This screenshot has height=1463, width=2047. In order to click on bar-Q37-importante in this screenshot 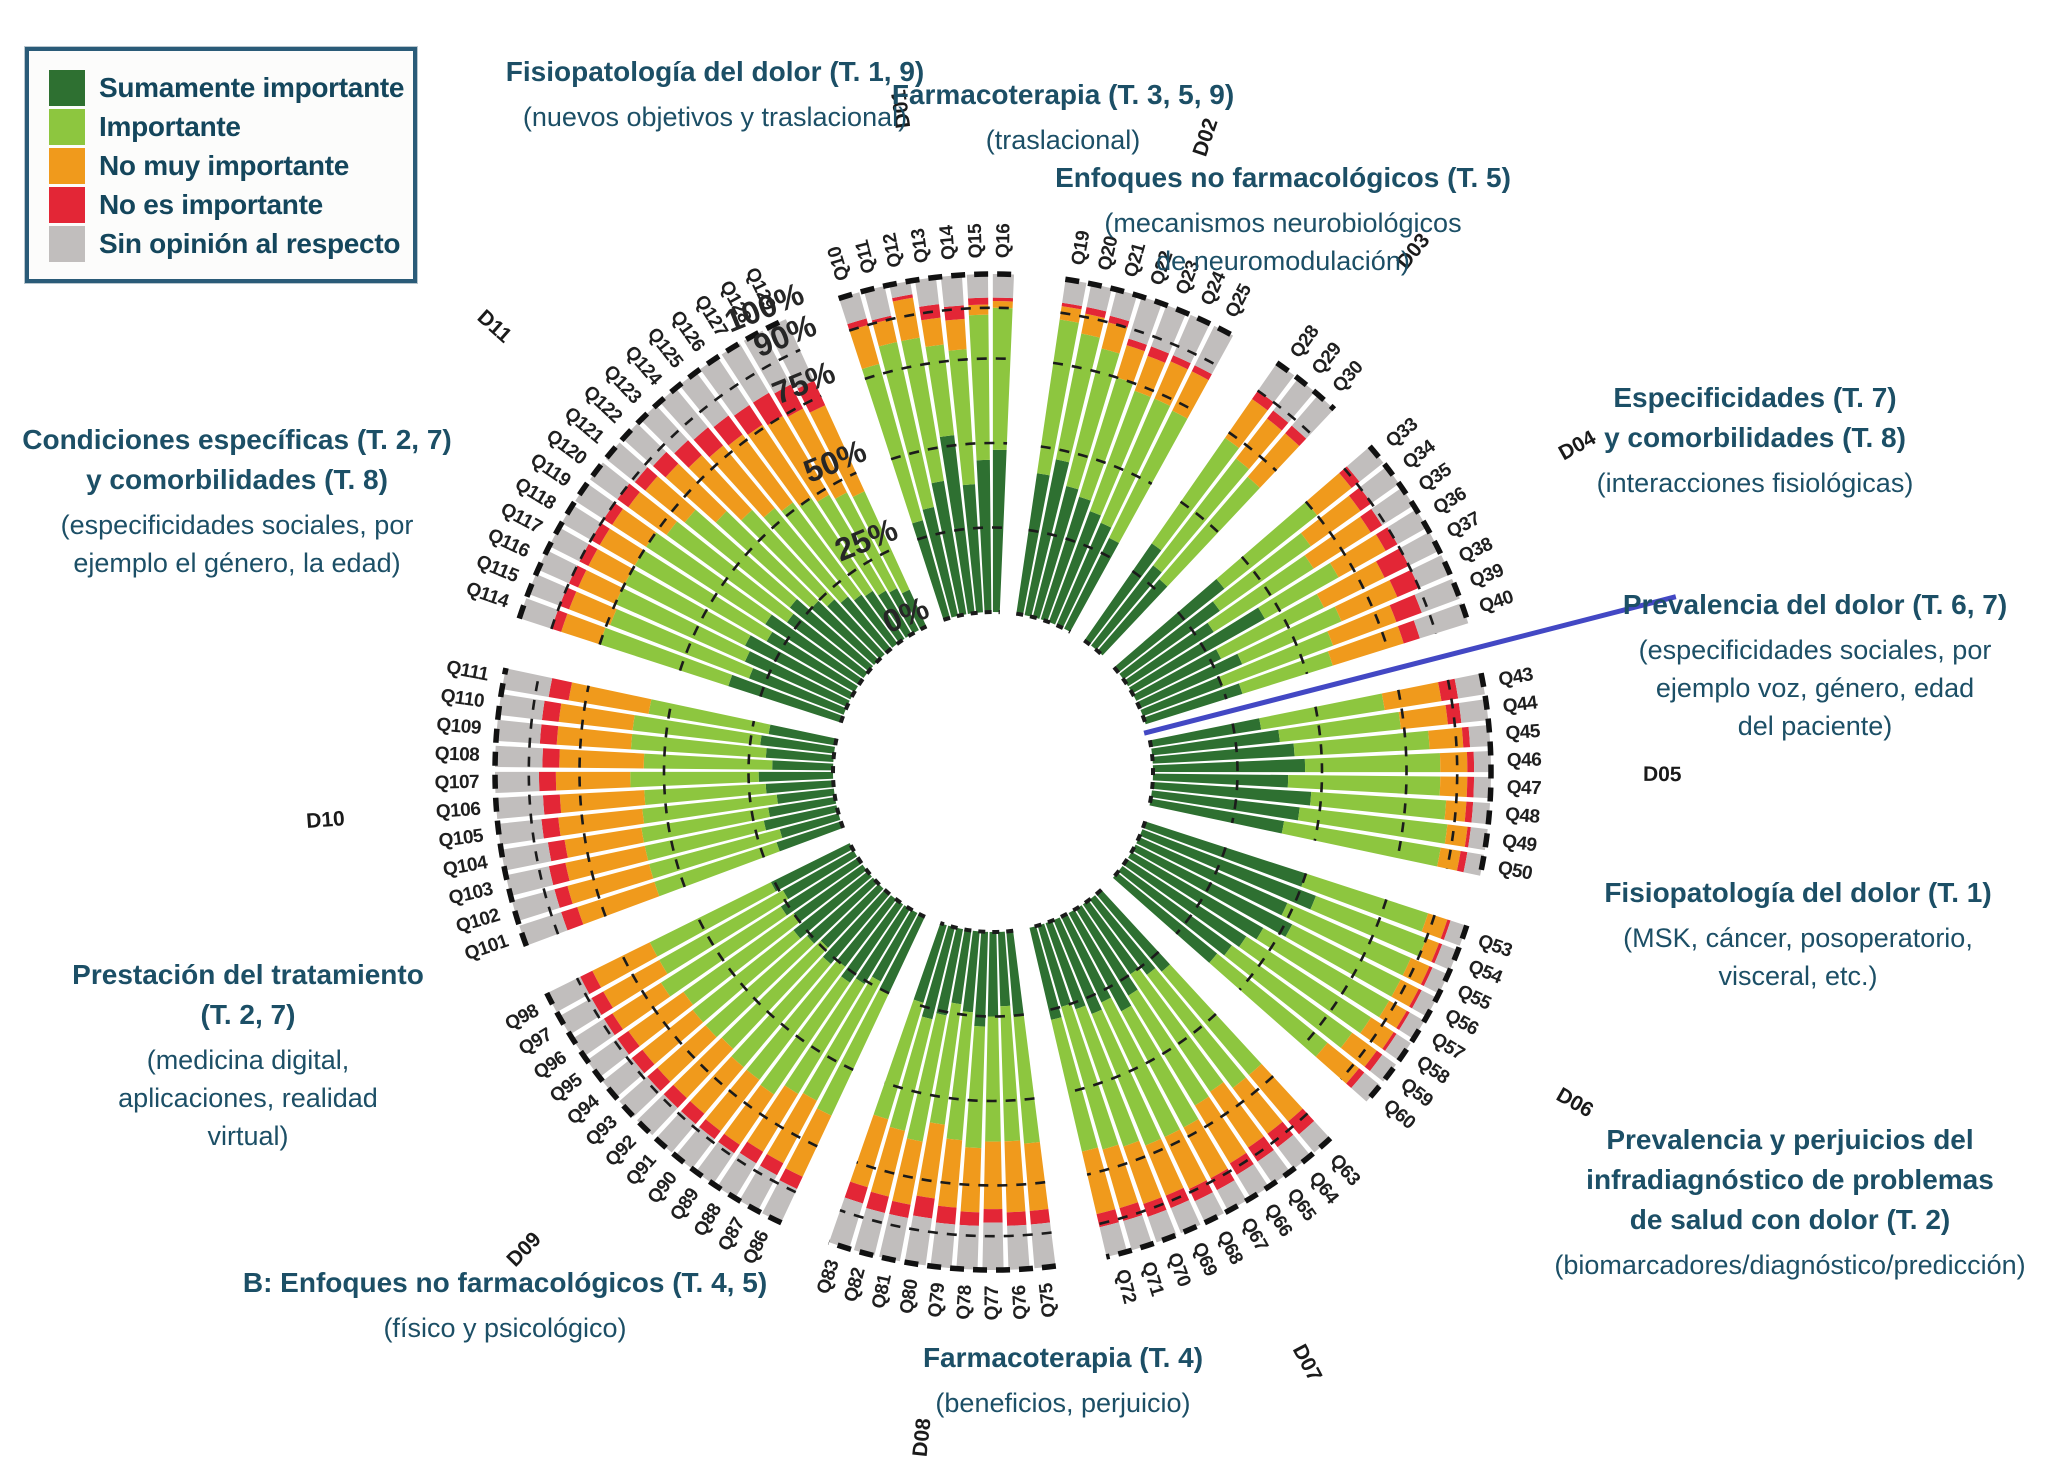, I will do `click(1270, 626)`.